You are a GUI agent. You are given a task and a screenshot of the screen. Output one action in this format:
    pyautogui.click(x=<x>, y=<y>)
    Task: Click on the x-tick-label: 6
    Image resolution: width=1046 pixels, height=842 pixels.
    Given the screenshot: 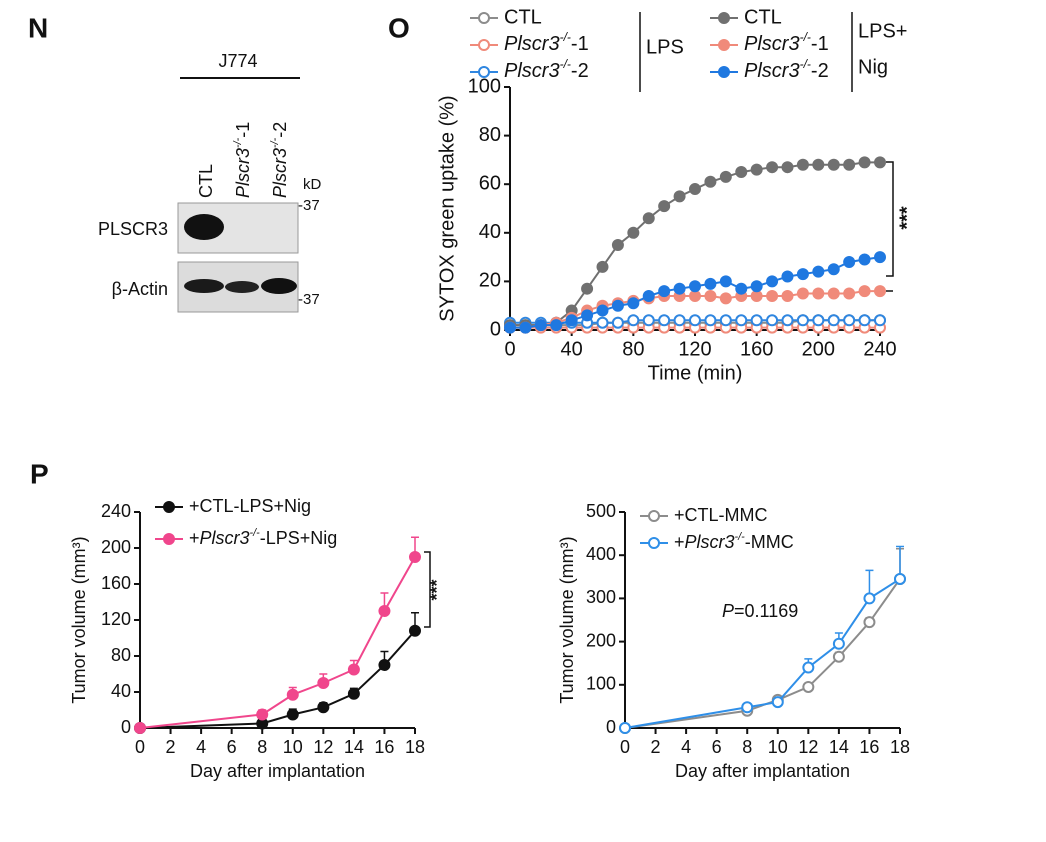 What is the action you would take?
    pyautogui.click(x=232, y=747)
    